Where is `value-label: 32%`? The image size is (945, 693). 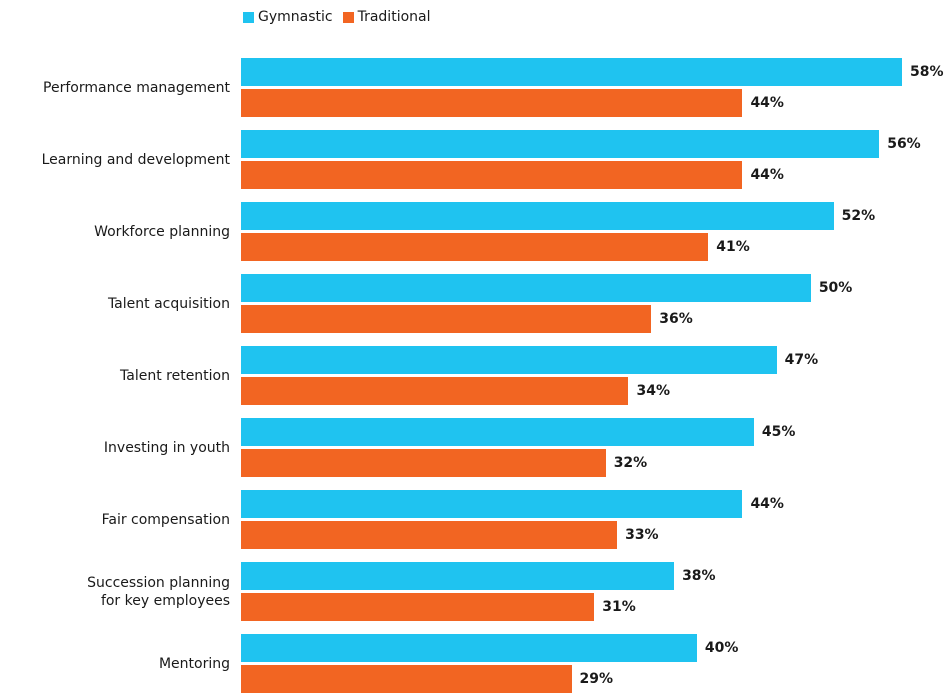
value-label: 32% is located at coordinates (630, 463).